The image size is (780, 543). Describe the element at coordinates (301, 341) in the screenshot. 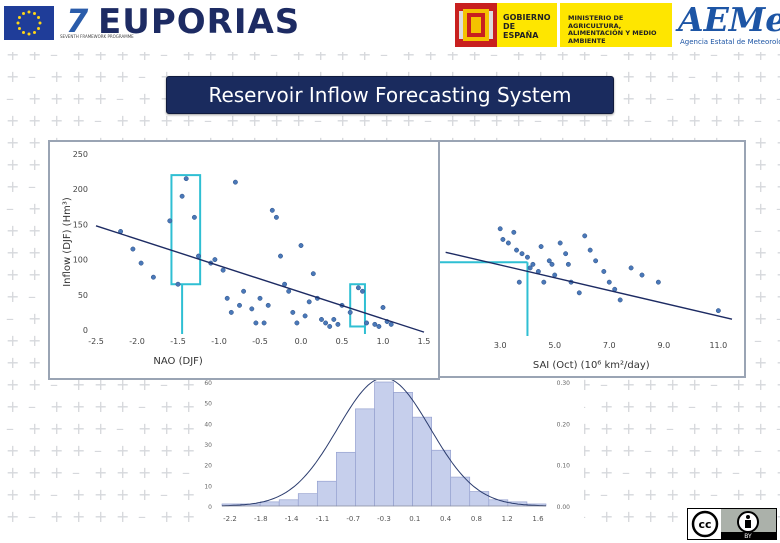

I see `x-tick-label: 0.0` at that location.